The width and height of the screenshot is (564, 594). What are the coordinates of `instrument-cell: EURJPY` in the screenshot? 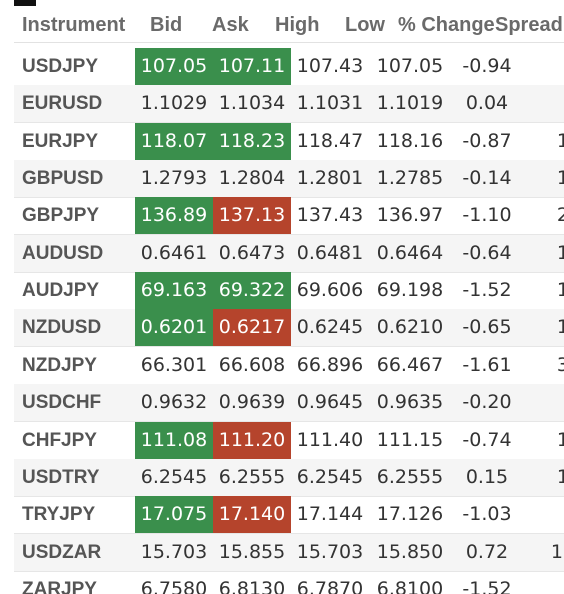 It's located at (60, 141).